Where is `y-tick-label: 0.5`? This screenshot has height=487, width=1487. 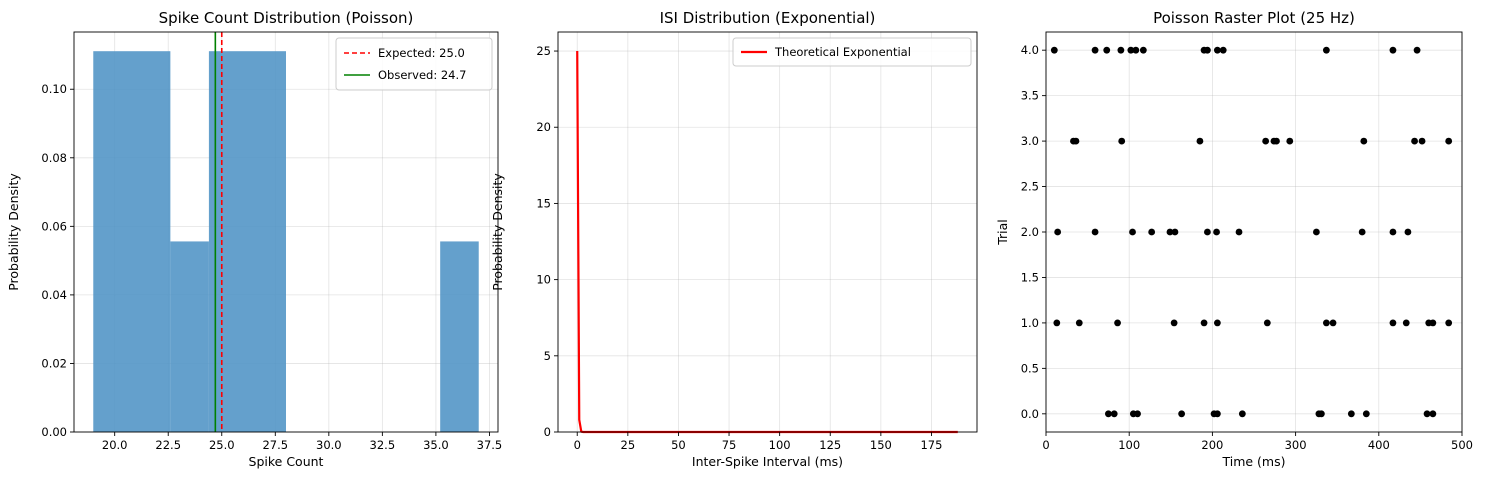
y-tick-label: 0.5 is located at coordinates (1030, 368).